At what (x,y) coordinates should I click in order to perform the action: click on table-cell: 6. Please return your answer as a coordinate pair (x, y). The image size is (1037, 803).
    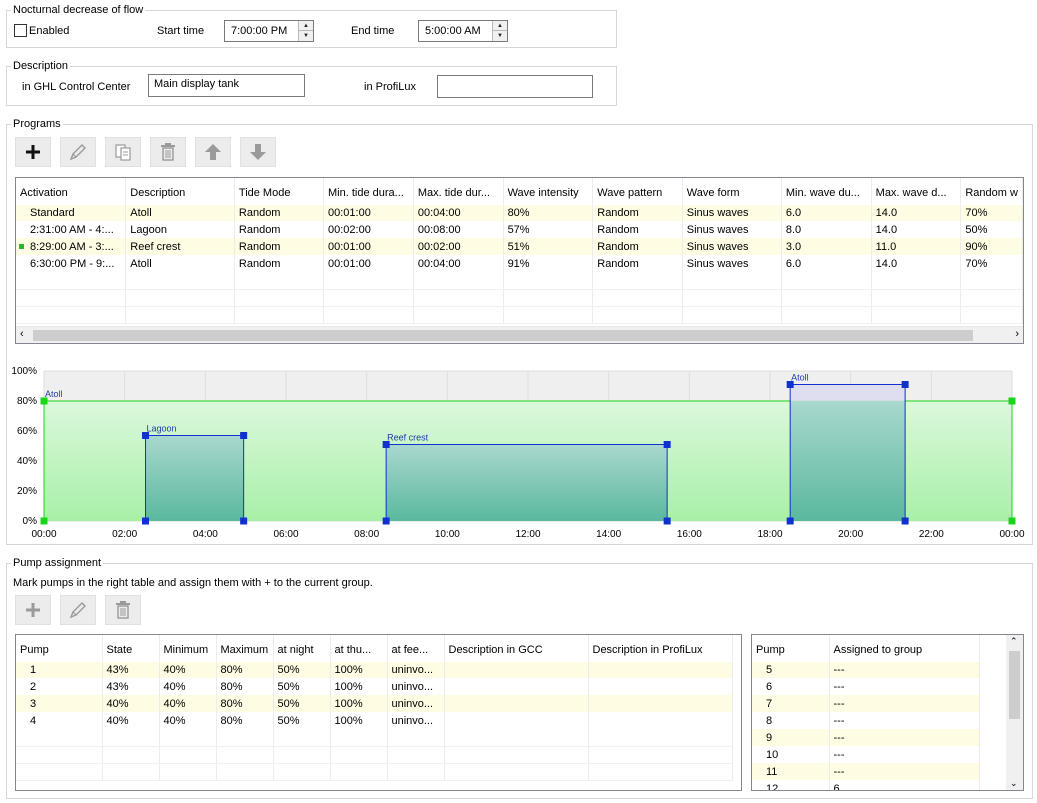
    Looking at the image, I should click on (791, 686).